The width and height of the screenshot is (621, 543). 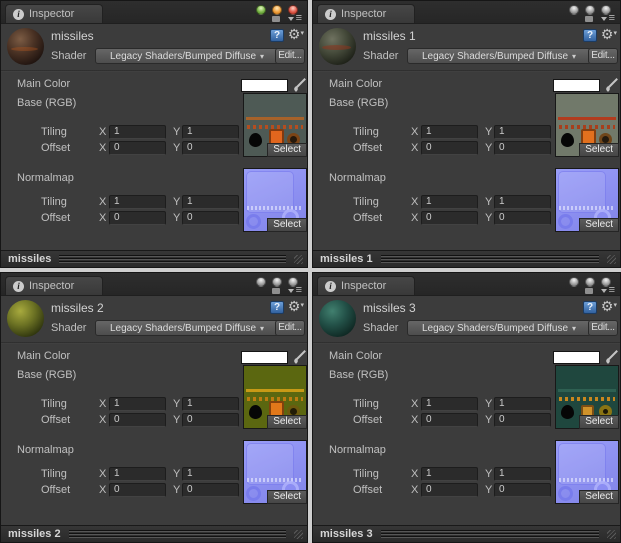 What do you see at coordinates (154, 533) in the screenshot?
I see `preview-bar: missiles 2` at bounding box center [154, 533].